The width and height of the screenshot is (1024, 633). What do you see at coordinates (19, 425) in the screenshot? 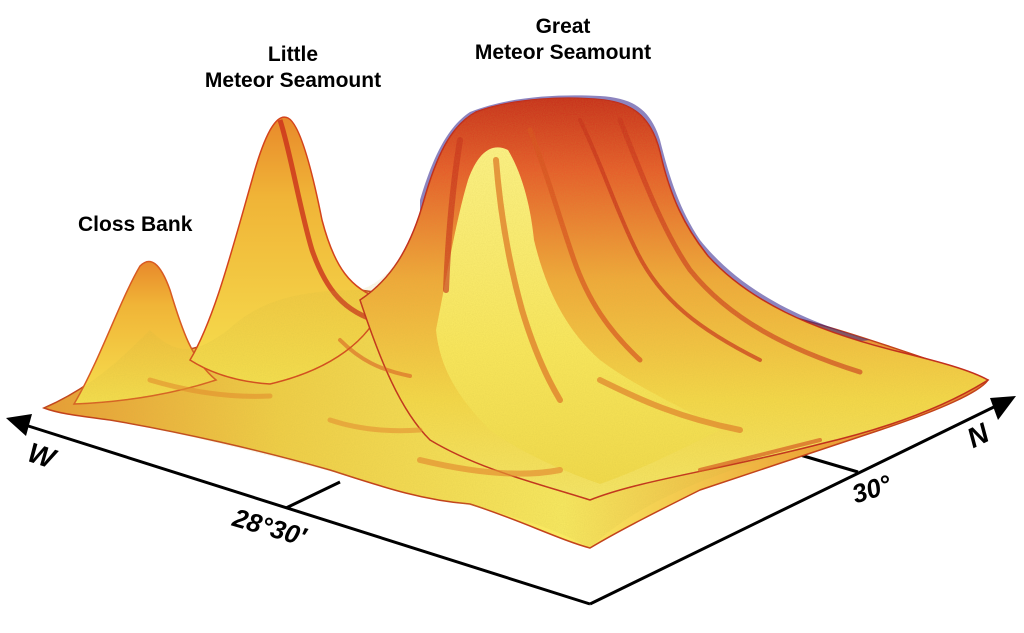
I see `west-axis-arrowhead` at bounding box center [19, 425].